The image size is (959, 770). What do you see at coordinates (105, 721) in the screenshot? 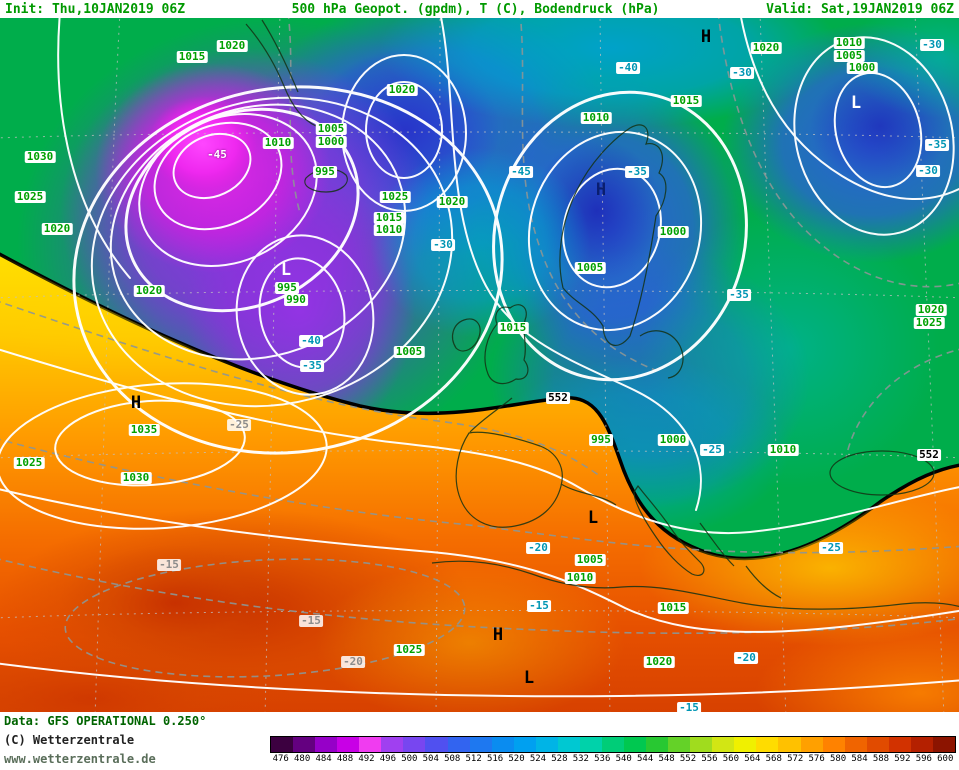
I see `data-source-line: Data: GFS OPERATIONAL 0.250°` at bounding box center [105, 721].